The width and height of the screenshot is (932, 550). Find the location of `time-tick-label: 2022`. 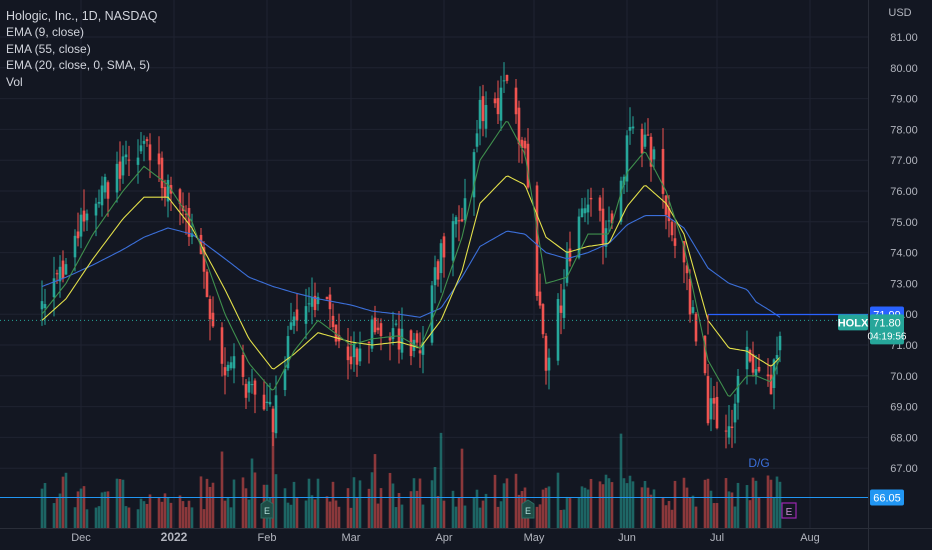

time-tick-label: 2022 is located at coordinates (174, 537).